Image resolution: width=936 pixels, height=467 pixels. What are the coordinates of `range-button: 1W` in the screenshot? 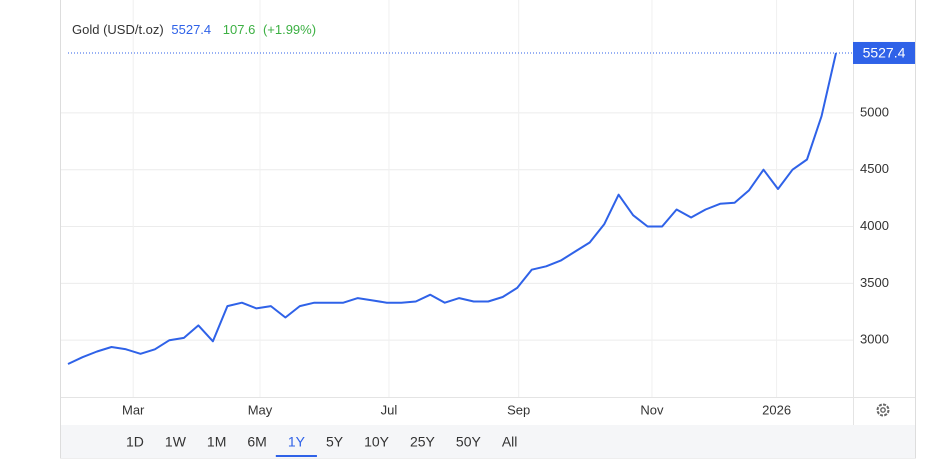 It's located at (176, 442).